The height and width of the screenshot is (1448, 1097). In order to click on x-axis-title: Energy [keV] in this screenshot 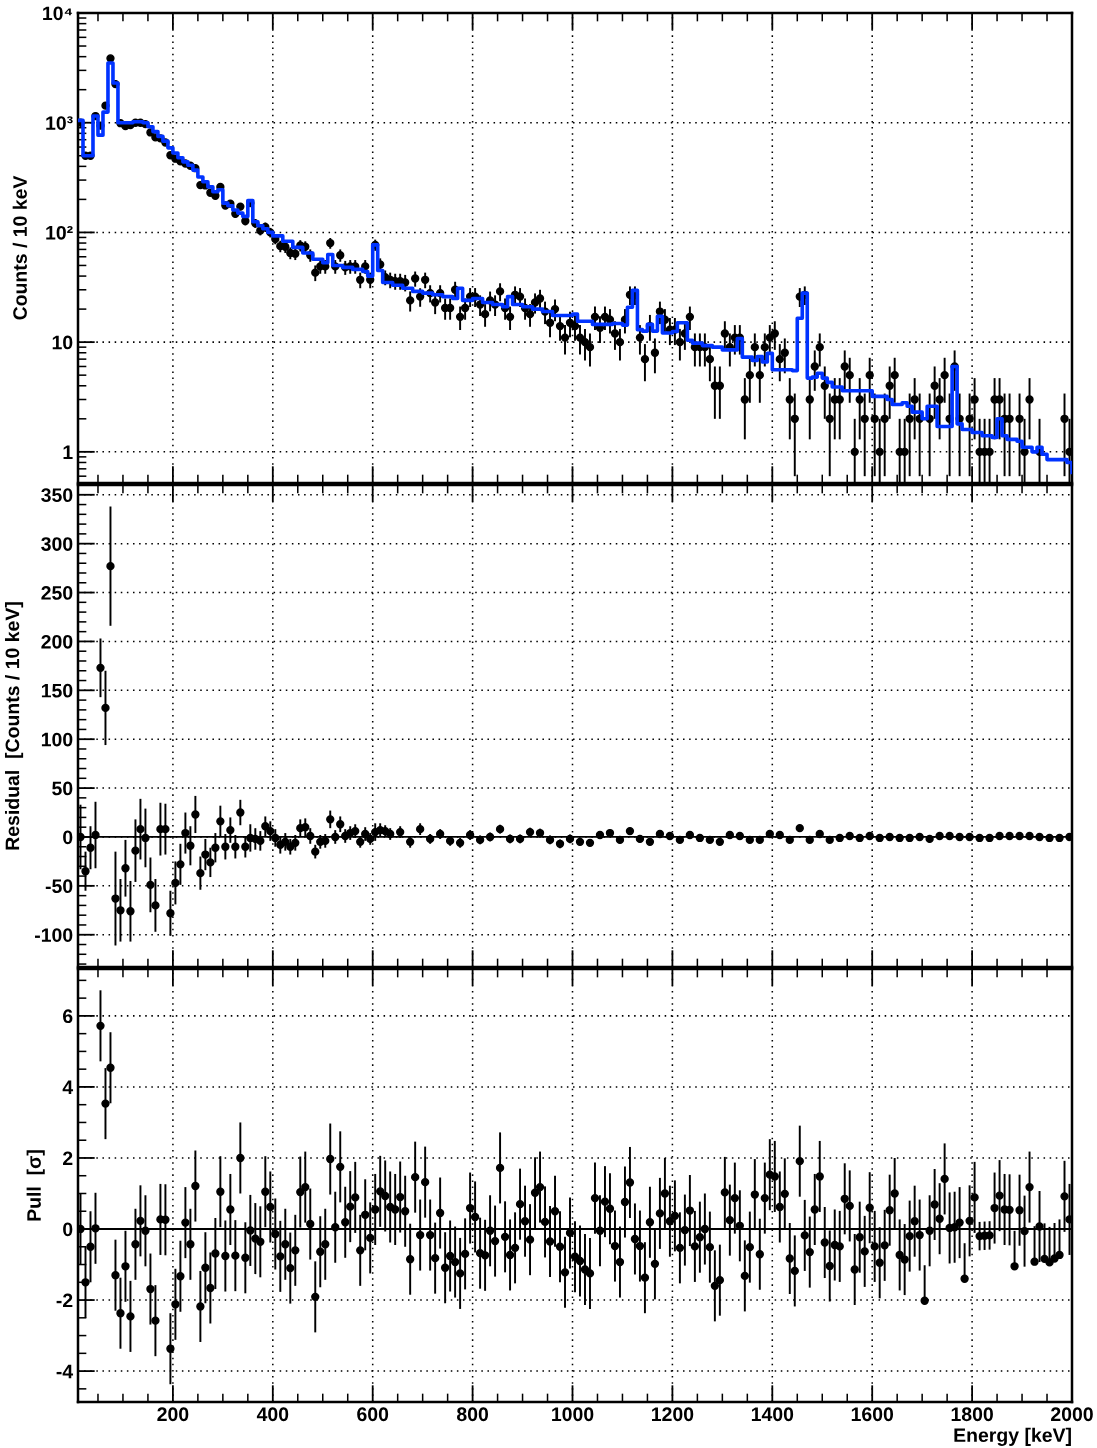, I will do `click(1012, 1436)`.